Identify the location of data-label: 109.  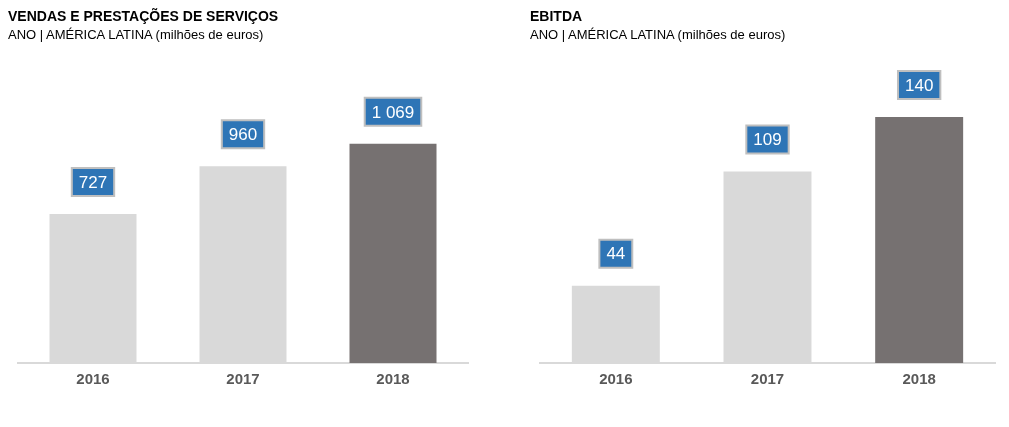
(767, 140).